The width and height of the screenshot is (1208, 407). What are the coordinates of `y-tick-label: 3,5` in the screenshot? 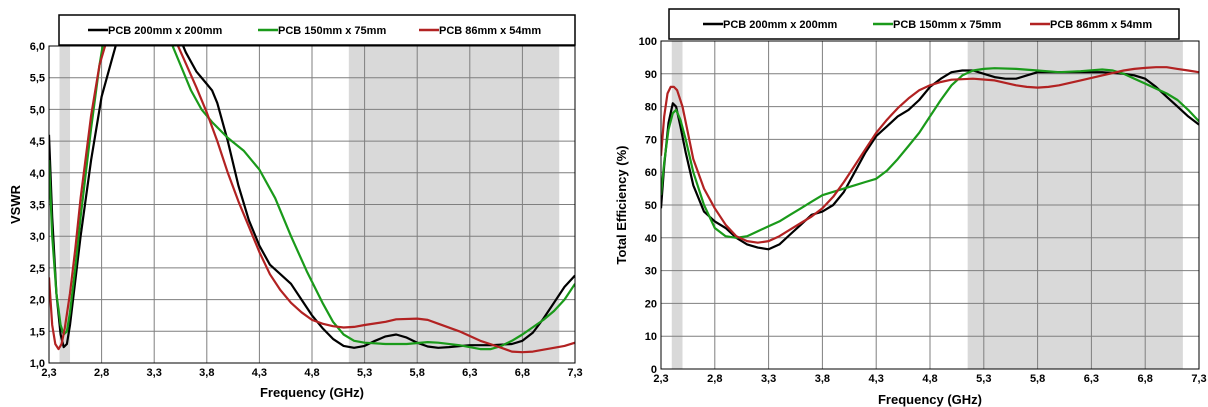 It's located at (37, 206).